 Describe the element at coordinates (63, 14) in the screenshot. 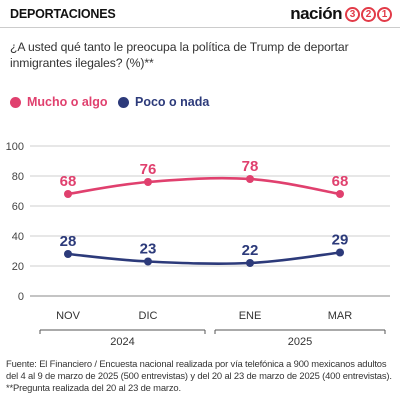

I see `section-label: DEPORTACIONES` at that location.